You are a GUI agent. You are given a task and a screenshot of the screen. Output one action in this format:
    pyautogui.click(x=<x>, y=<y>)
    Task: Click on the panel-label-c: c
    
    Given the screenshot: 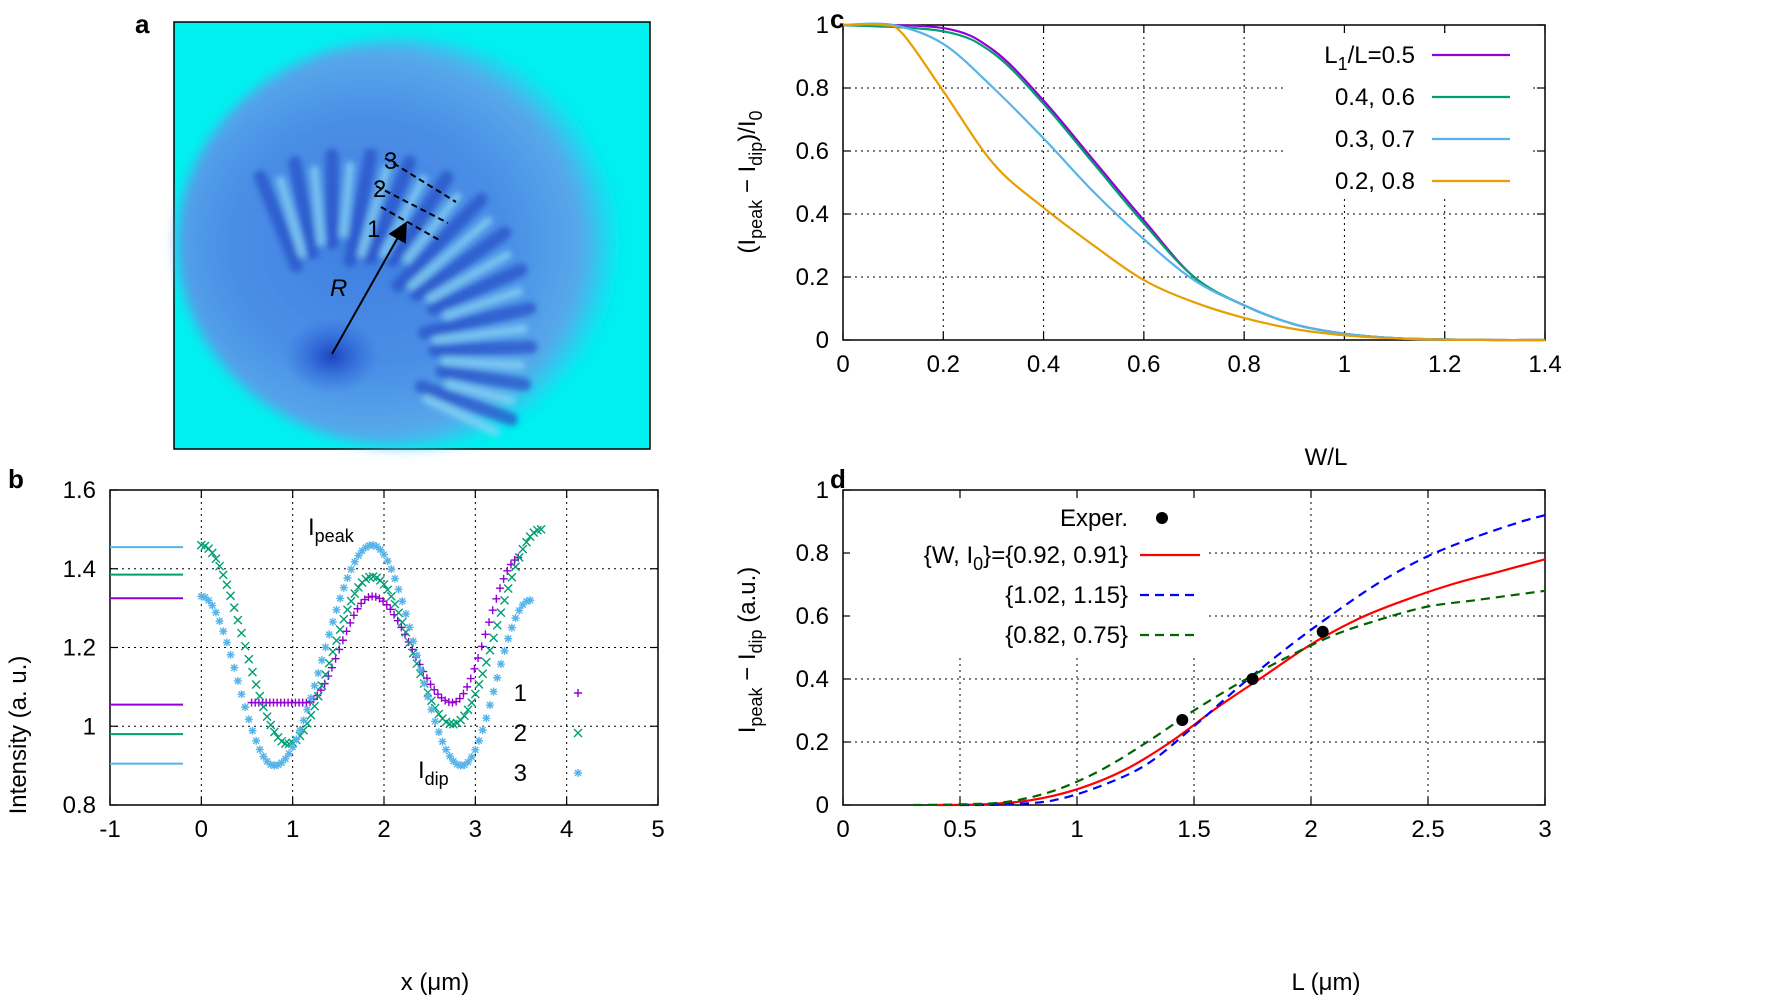 What is the action you would take?
    pyautogui.click(x=837, y=19)
    